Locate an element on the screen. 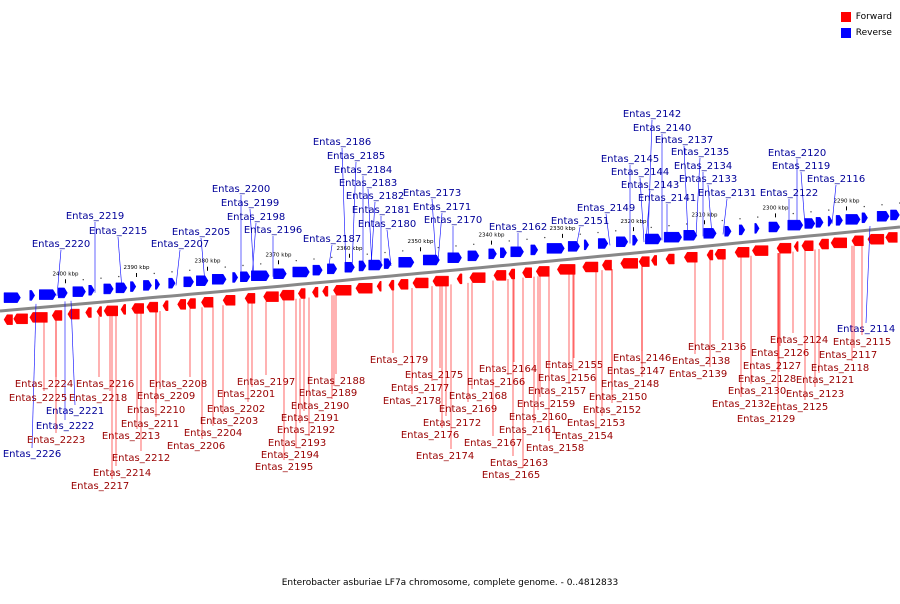 This screenshot has width=900, height=604. axis-tick-label: 2300 kbp is located at coordinates (776, 208).